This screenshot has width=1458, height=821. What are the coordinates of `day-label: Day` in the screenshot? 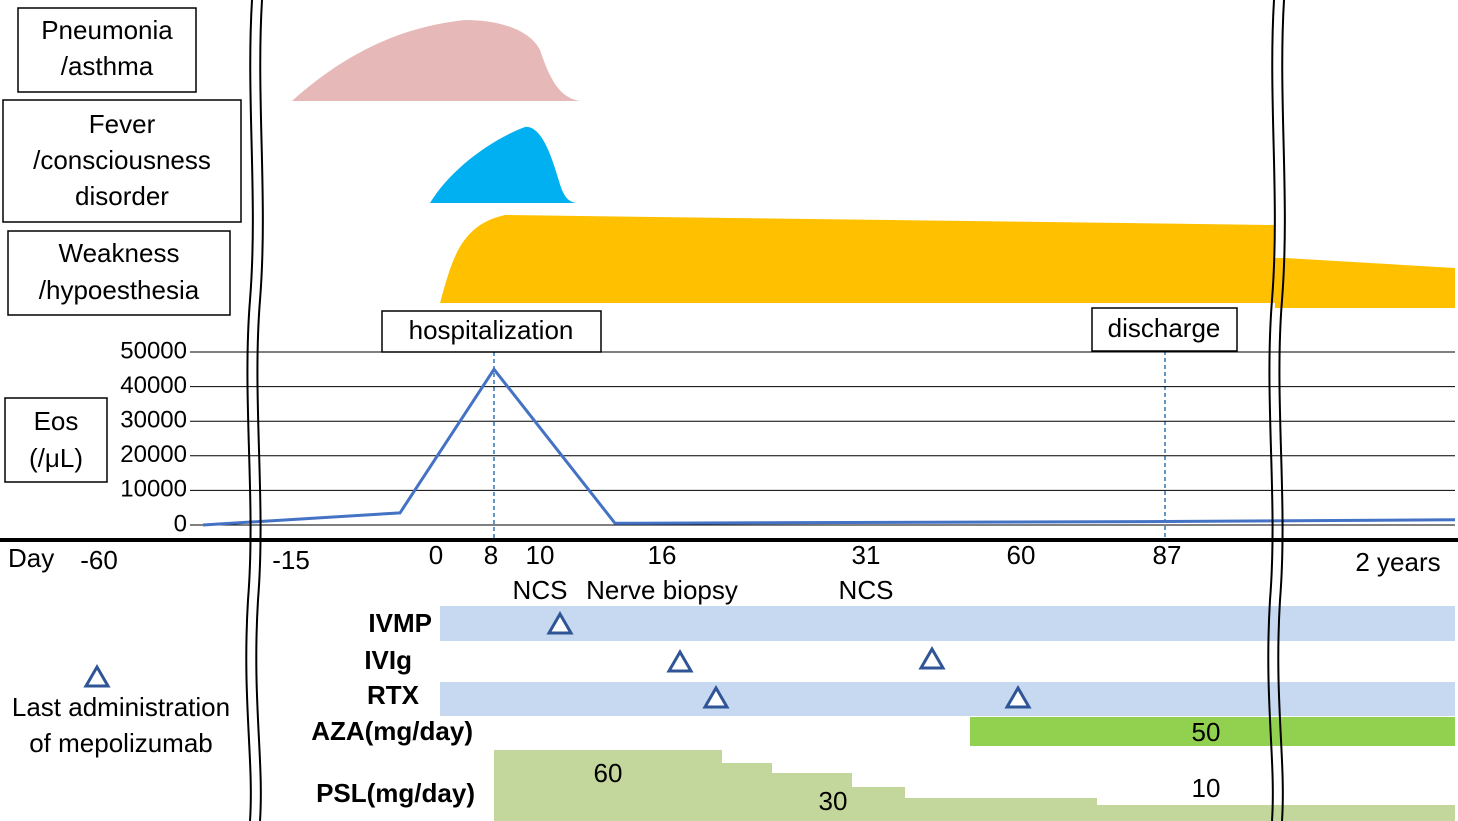 It's located at (31, 558).